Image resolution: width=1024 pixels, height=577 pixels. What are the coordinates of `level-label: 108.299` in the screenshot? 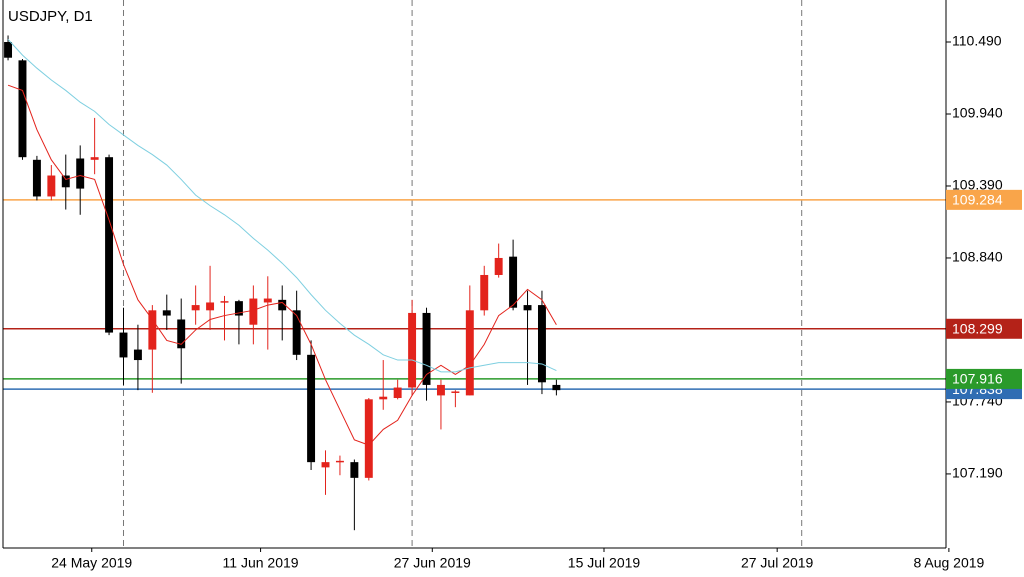 It's located at (977, 328).